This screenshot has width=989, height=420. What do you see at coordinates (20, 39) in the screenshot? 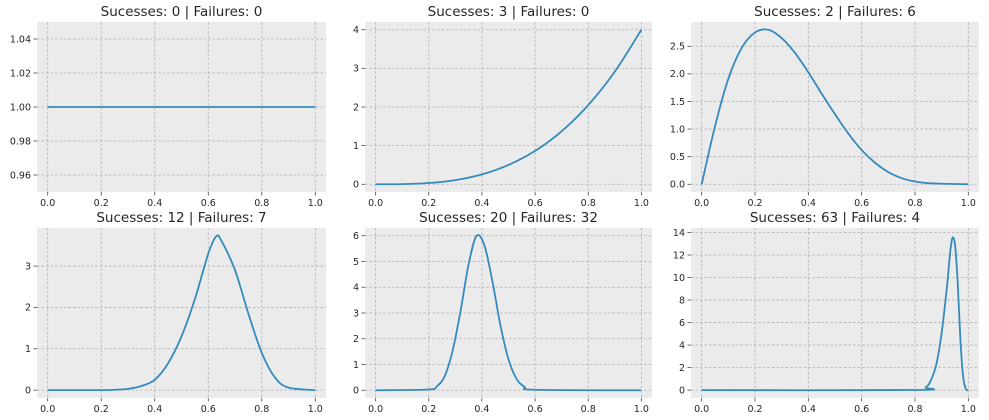
I see `y-tick-label: 1.04` at bounding box center [20, 39].